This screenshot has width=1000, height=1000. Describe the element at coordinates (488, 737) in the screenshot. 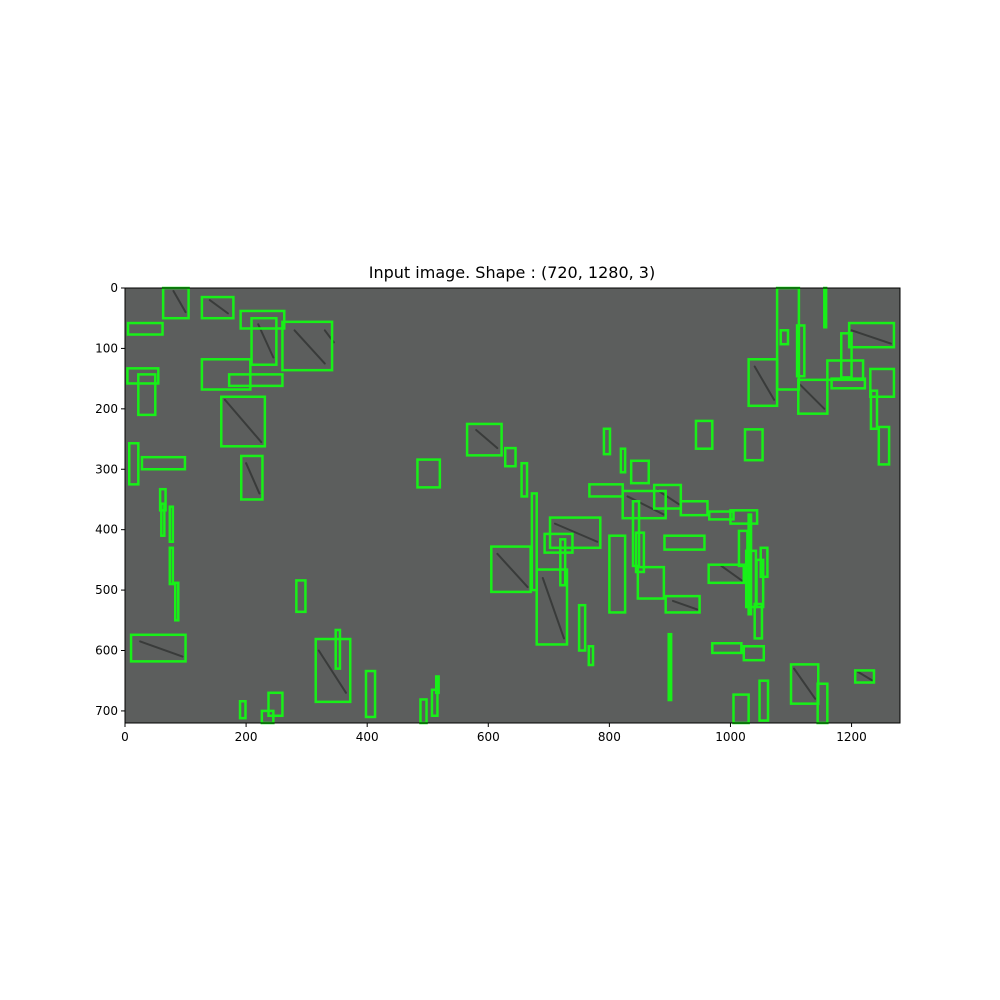

I see `x-tick-label: 600` at that location.